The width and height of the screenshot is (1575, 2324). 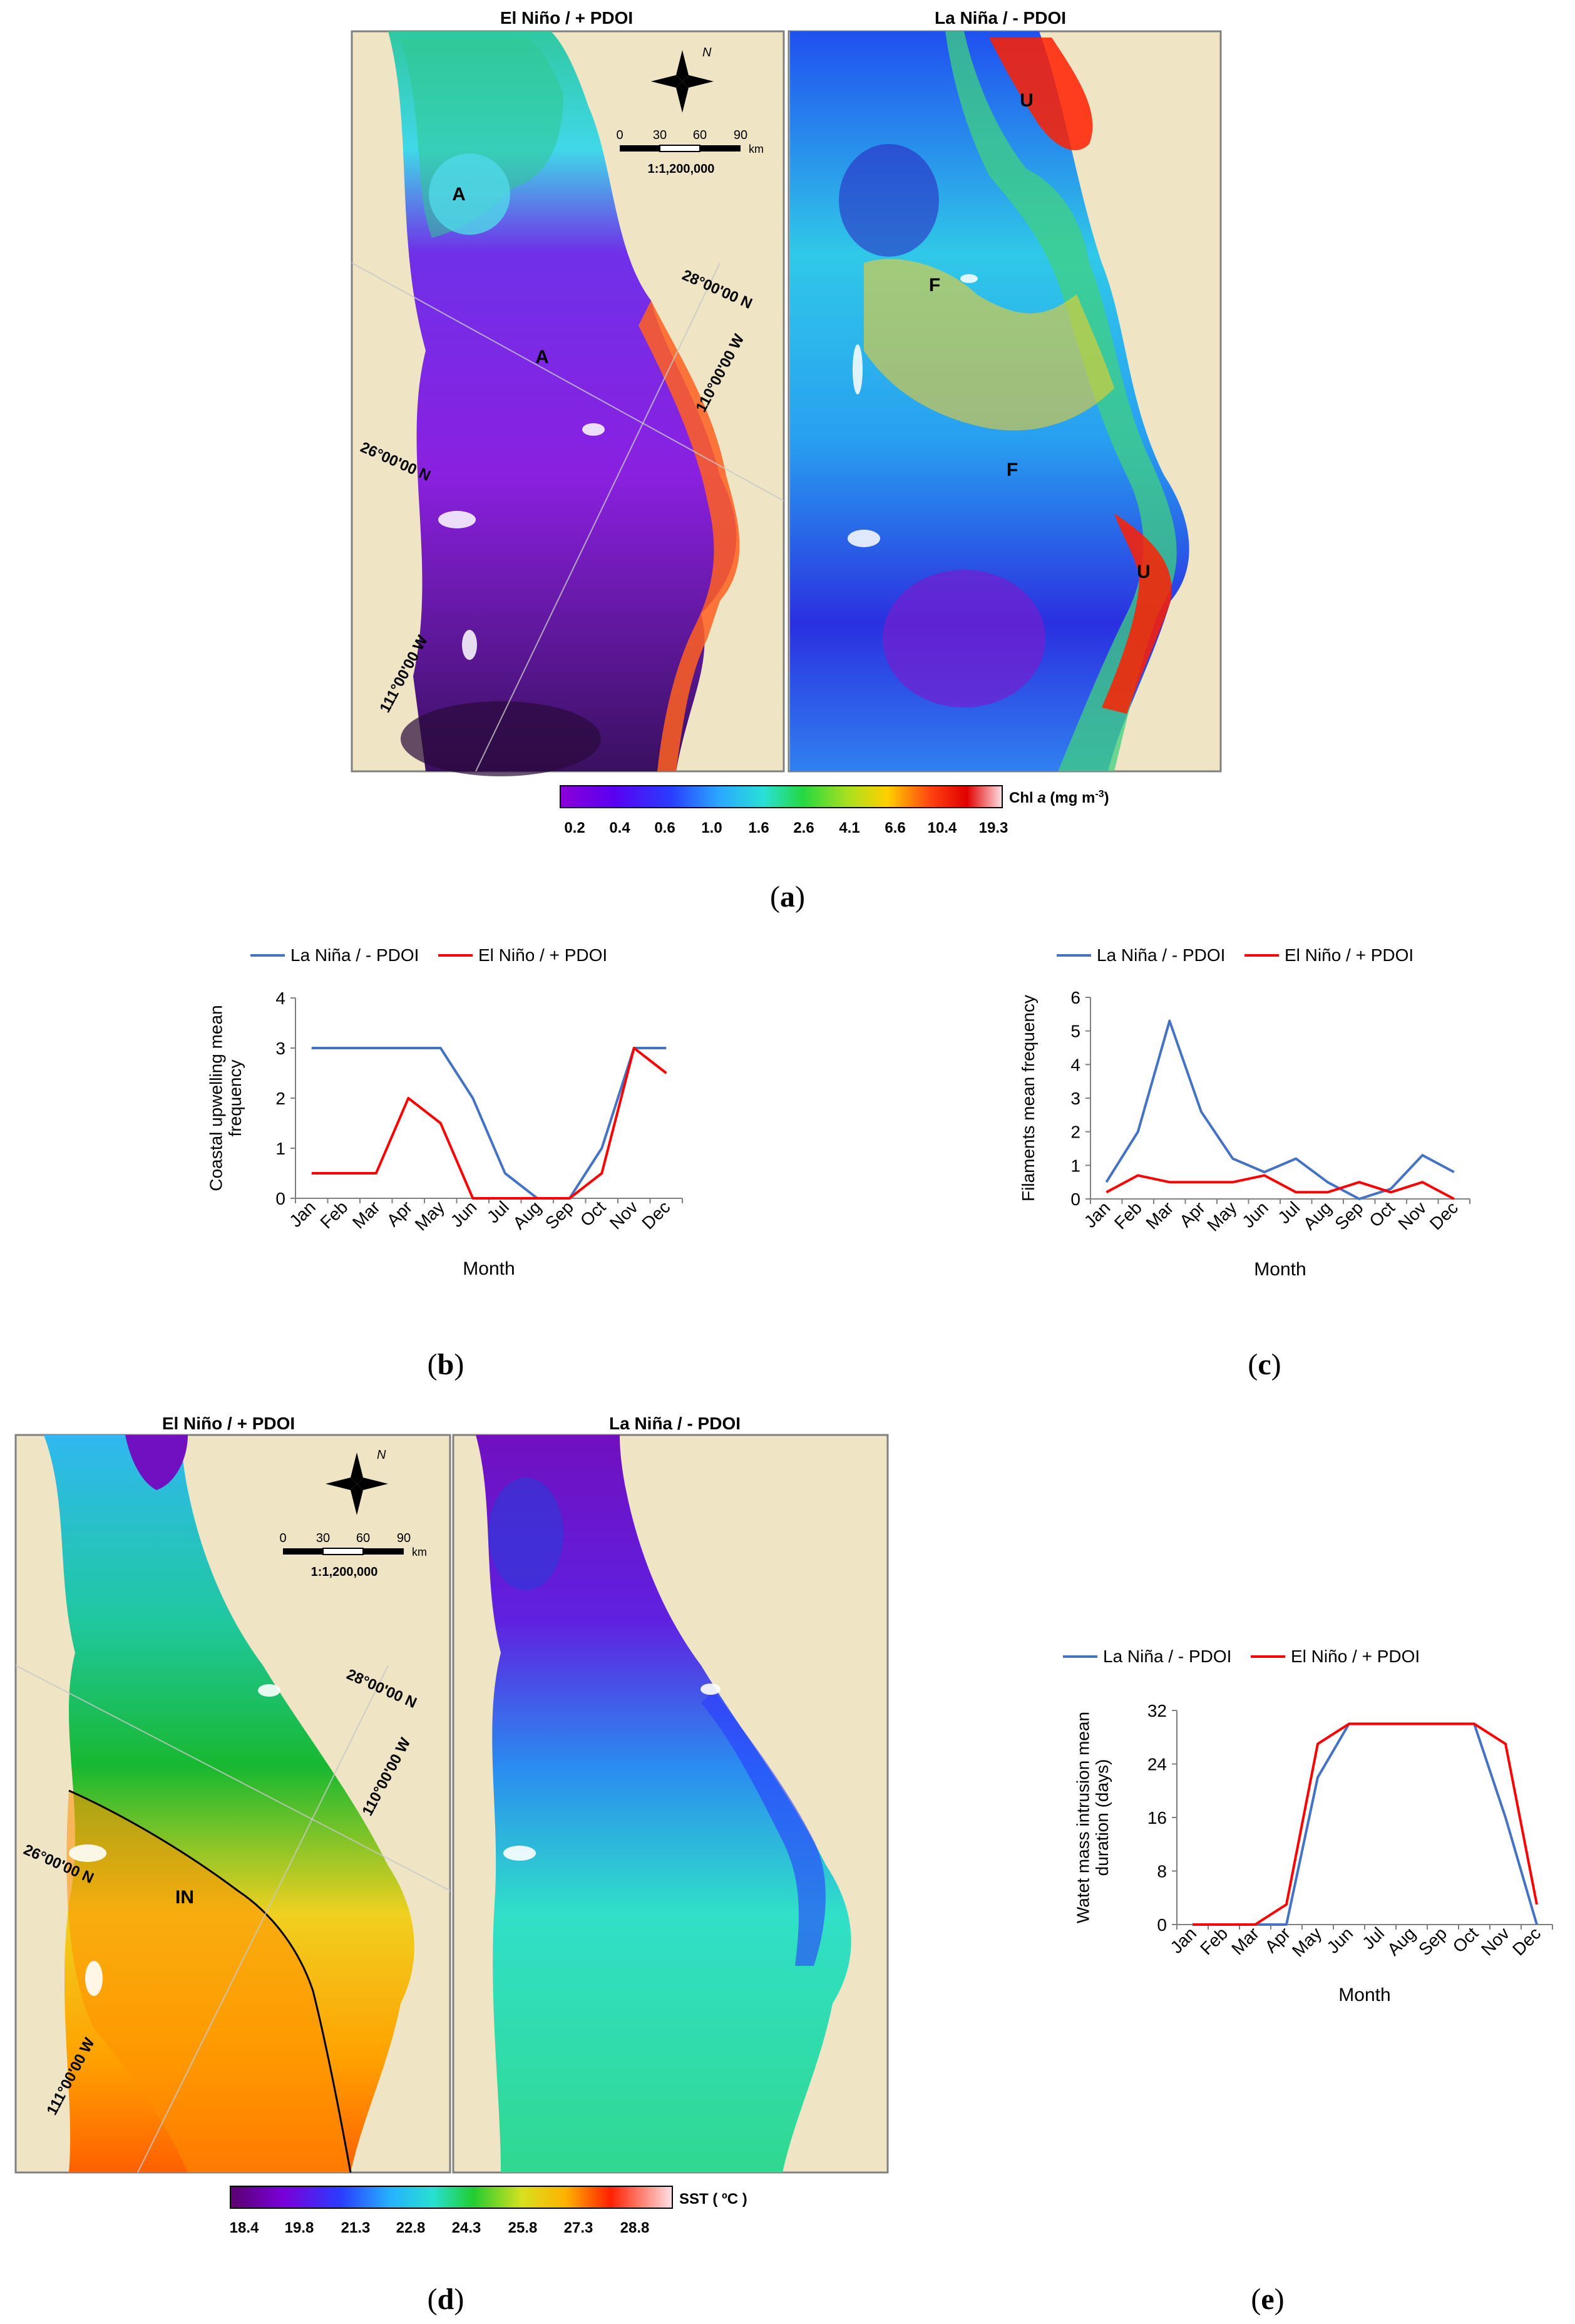 What do you see at coordinates (635, 2227) in the screenshot?
I see `colorbar-sst-tick: 28.8` at bounding box center [635, 2227].